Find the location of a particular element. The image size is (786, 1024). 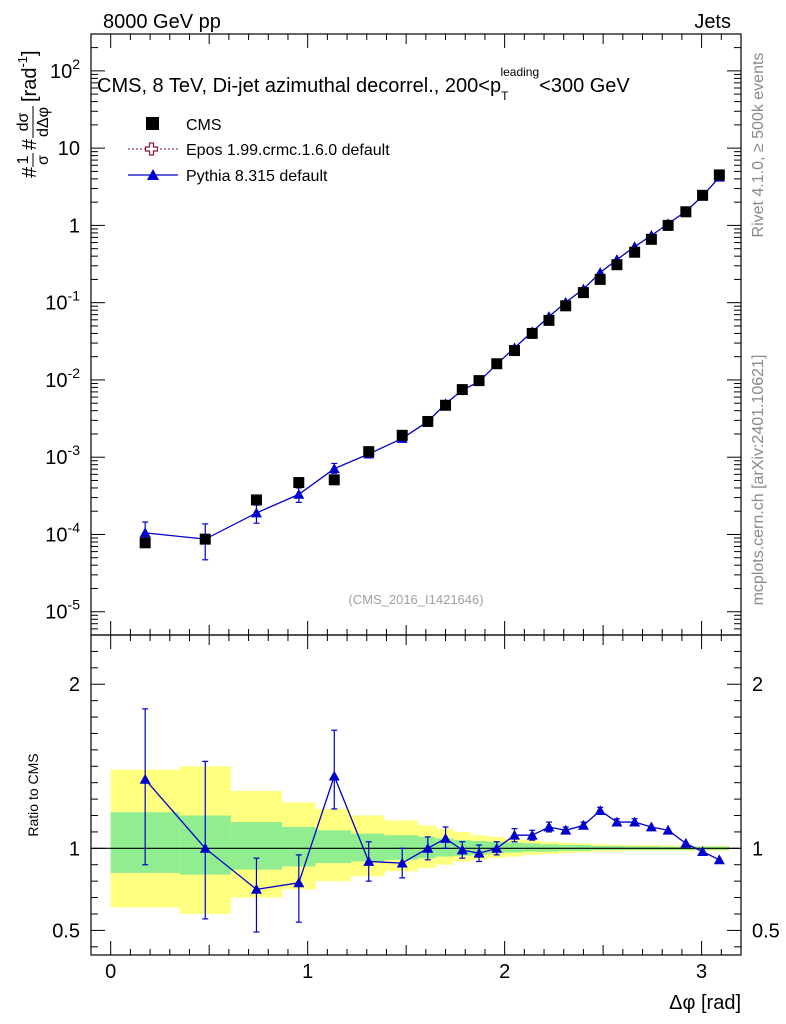

uncertainty-bands is located at coordinates (420, 840).